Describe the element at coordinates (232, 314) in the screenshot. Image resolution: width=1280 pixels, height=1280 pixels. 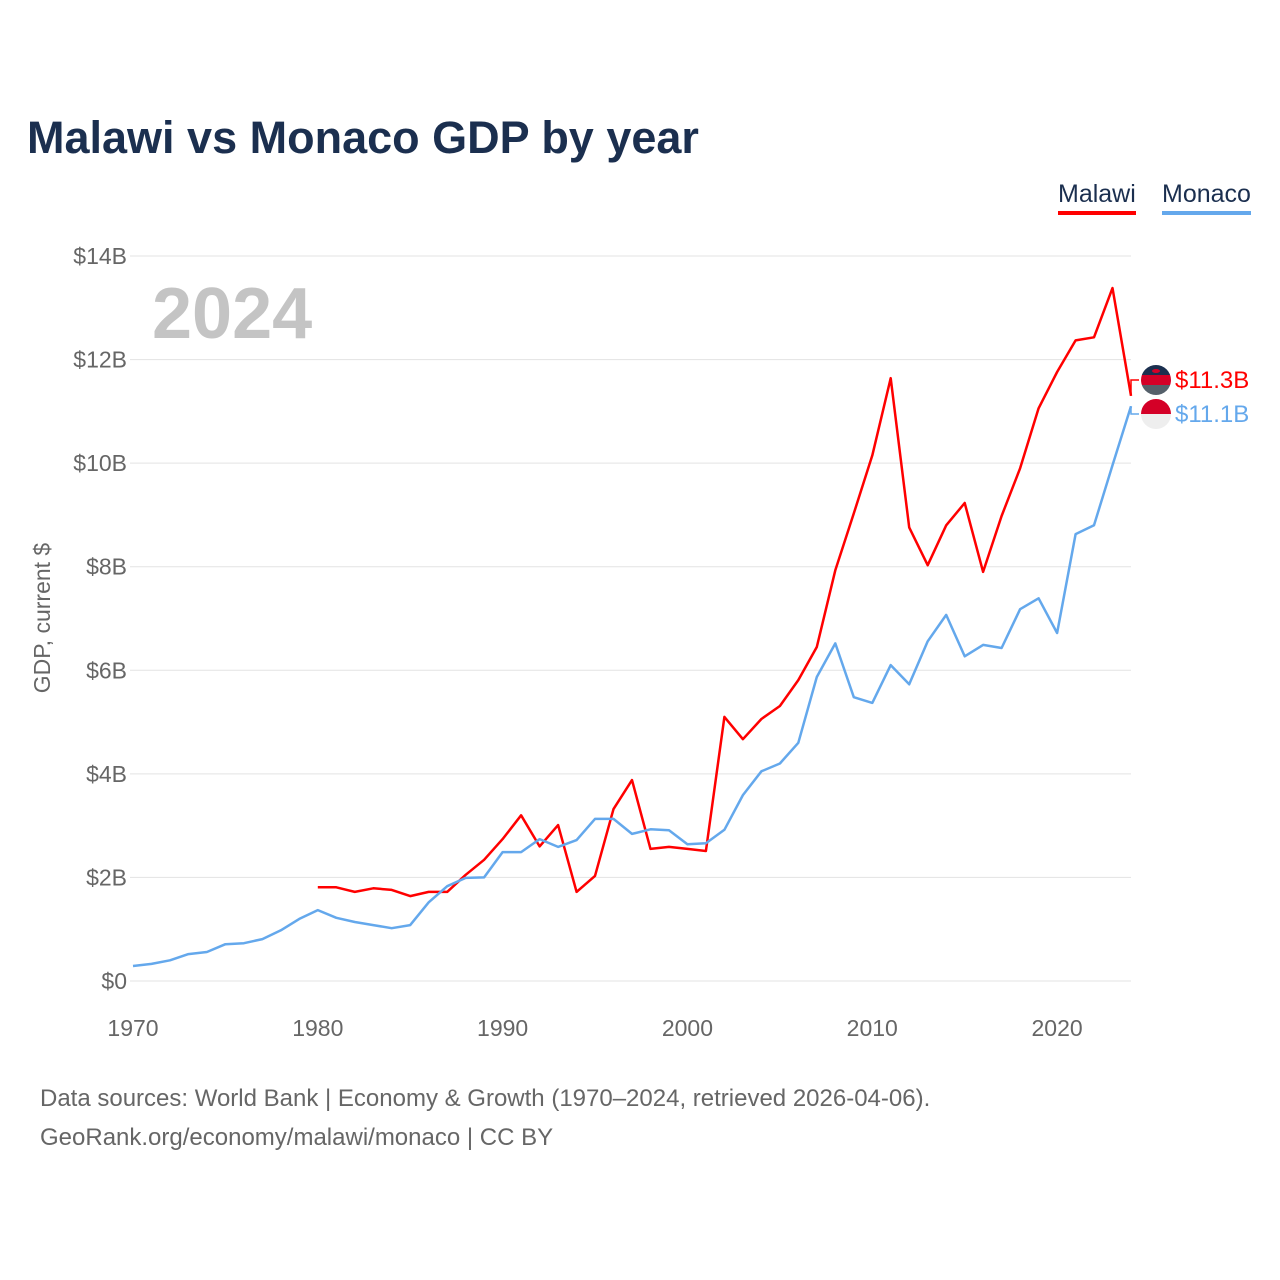
I see `year-watermark: 2024` at that location.